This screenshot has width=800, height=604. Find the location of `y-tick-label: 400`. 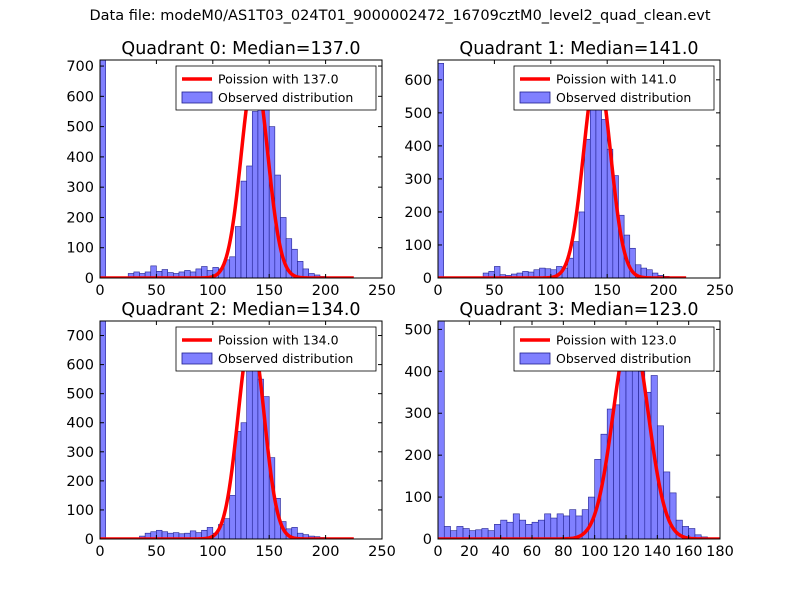

y-tick-label: 400 is located at coordinates (418, 147).